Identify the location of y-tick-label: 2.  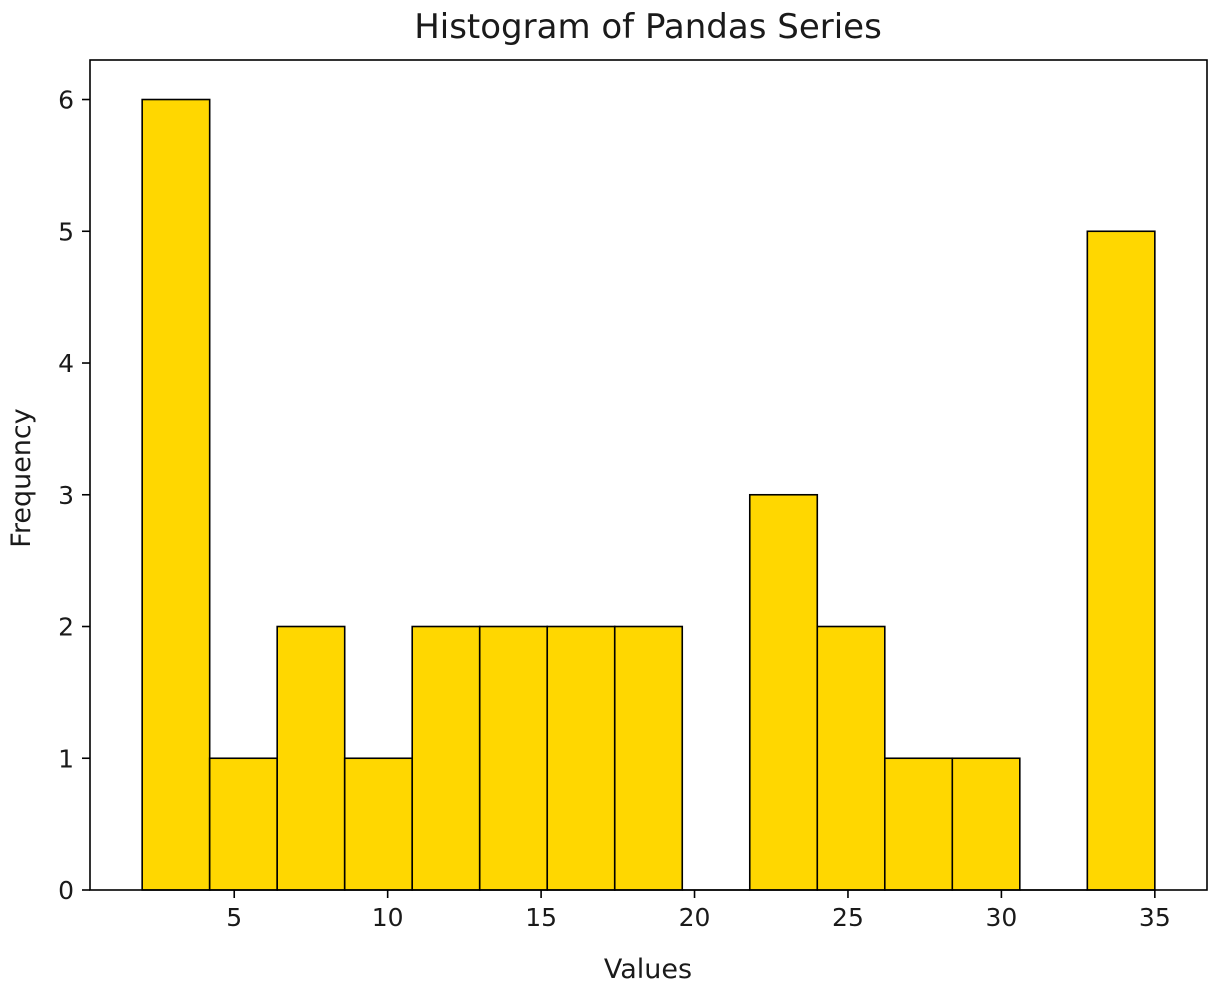
(66, 627).